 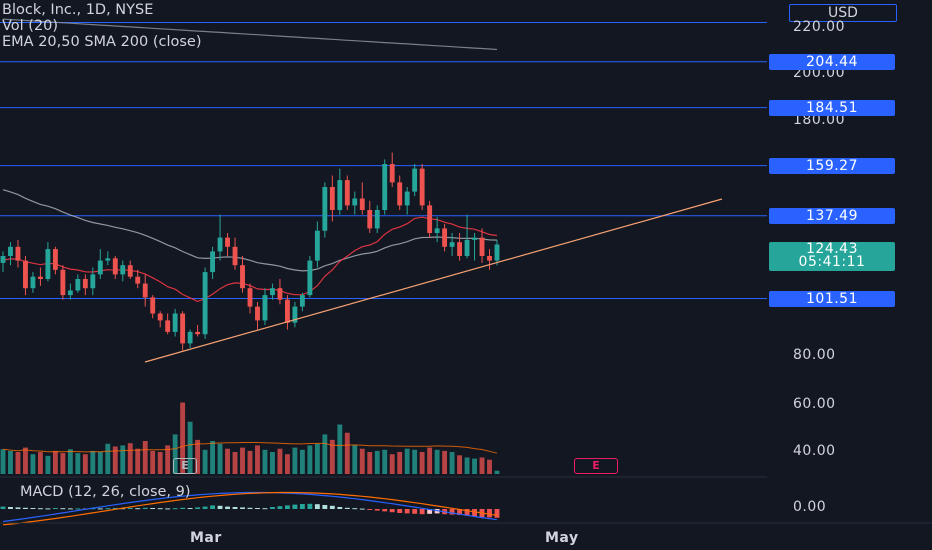 I want to click on macd-indicator-label: MACD (12, 26, close, 9), so click(x=105, y=492).